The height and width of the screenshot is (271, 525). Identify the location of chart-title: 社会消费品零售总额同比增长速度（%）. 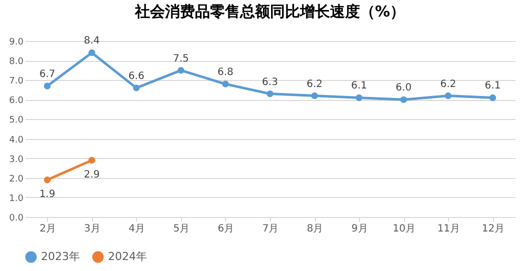
(270, 11).